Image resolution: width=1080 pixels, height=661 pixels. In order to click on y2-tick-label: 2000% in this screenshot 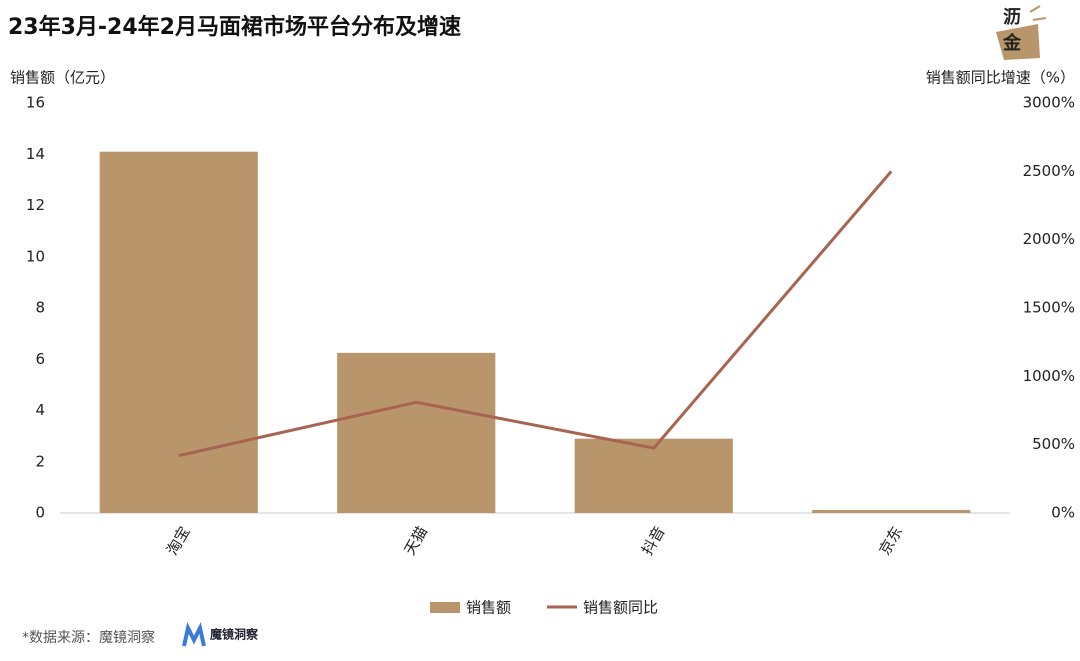, I will do `click(1049, 239)`.